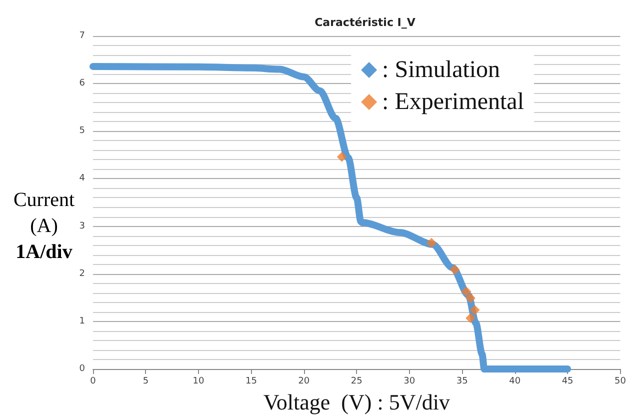  I want to click on legend-label: : Experimental, so click(453, 102).